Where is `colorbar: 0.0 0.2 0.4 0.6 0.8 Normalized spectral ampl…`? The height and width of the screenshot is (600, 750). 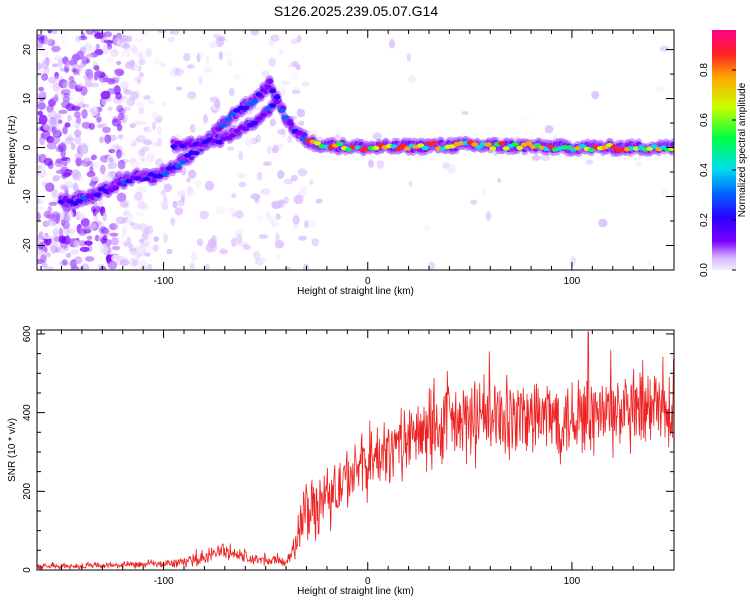
colorbar: 0.0 0.2 0.4 0.6 0.8 Normalized spectral ampl… is located at coordinates (723, 153).